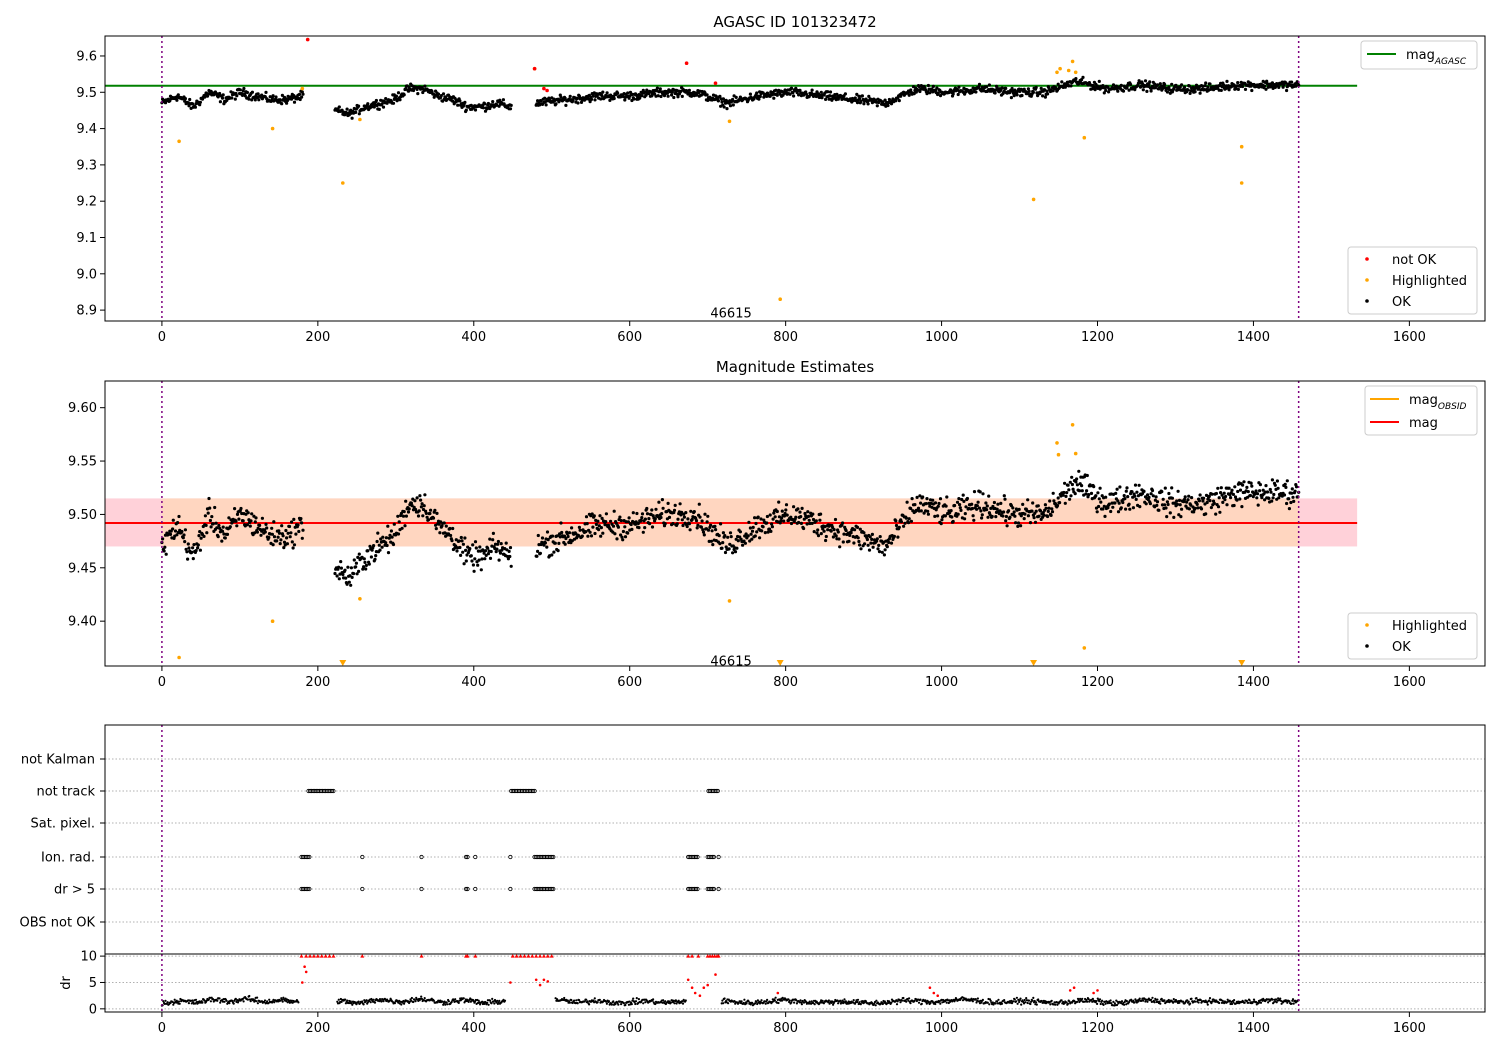  Describe the element at coordinates (162, 337) in the screenshot. I see `x-tick-label: 0` at that location.